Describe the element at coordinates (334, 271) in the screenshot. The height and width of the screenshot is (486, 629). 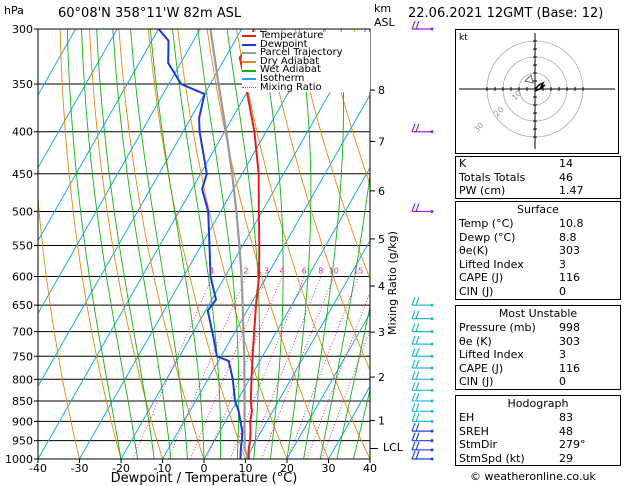
I see `mixing-ratio-label: 10` at that location.